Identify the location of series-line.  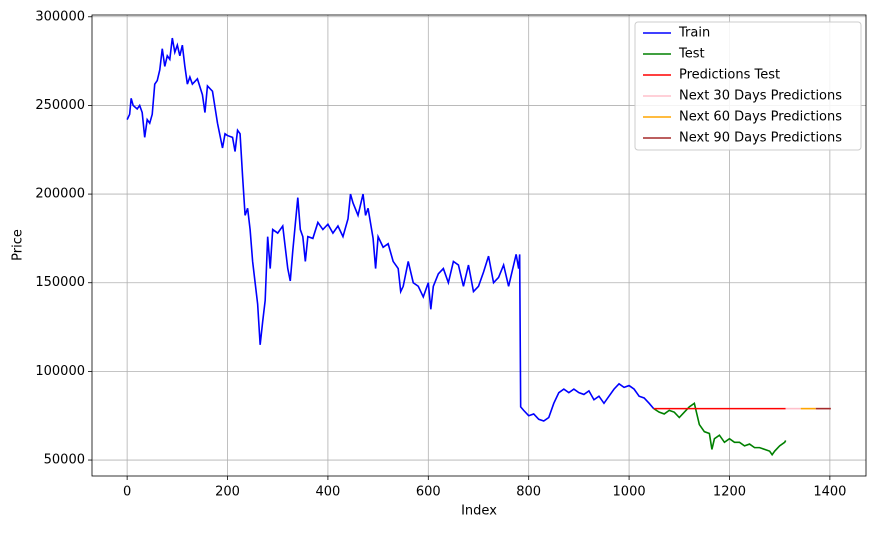
(720, 429).